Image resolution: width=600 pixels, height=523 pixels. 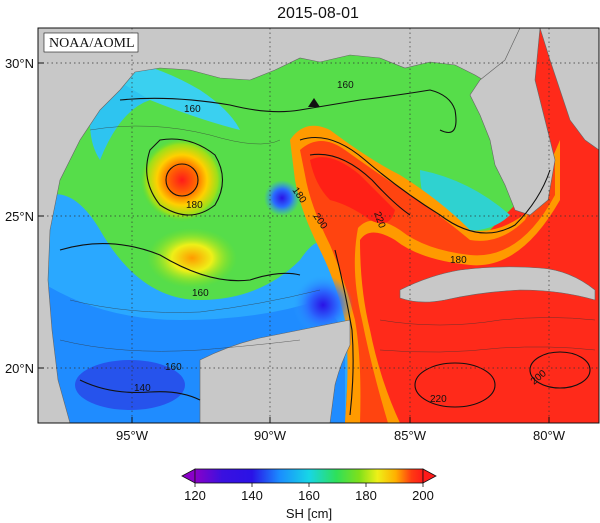 I want to click on colorbar-tick: 200, so click(x=423, y=495).